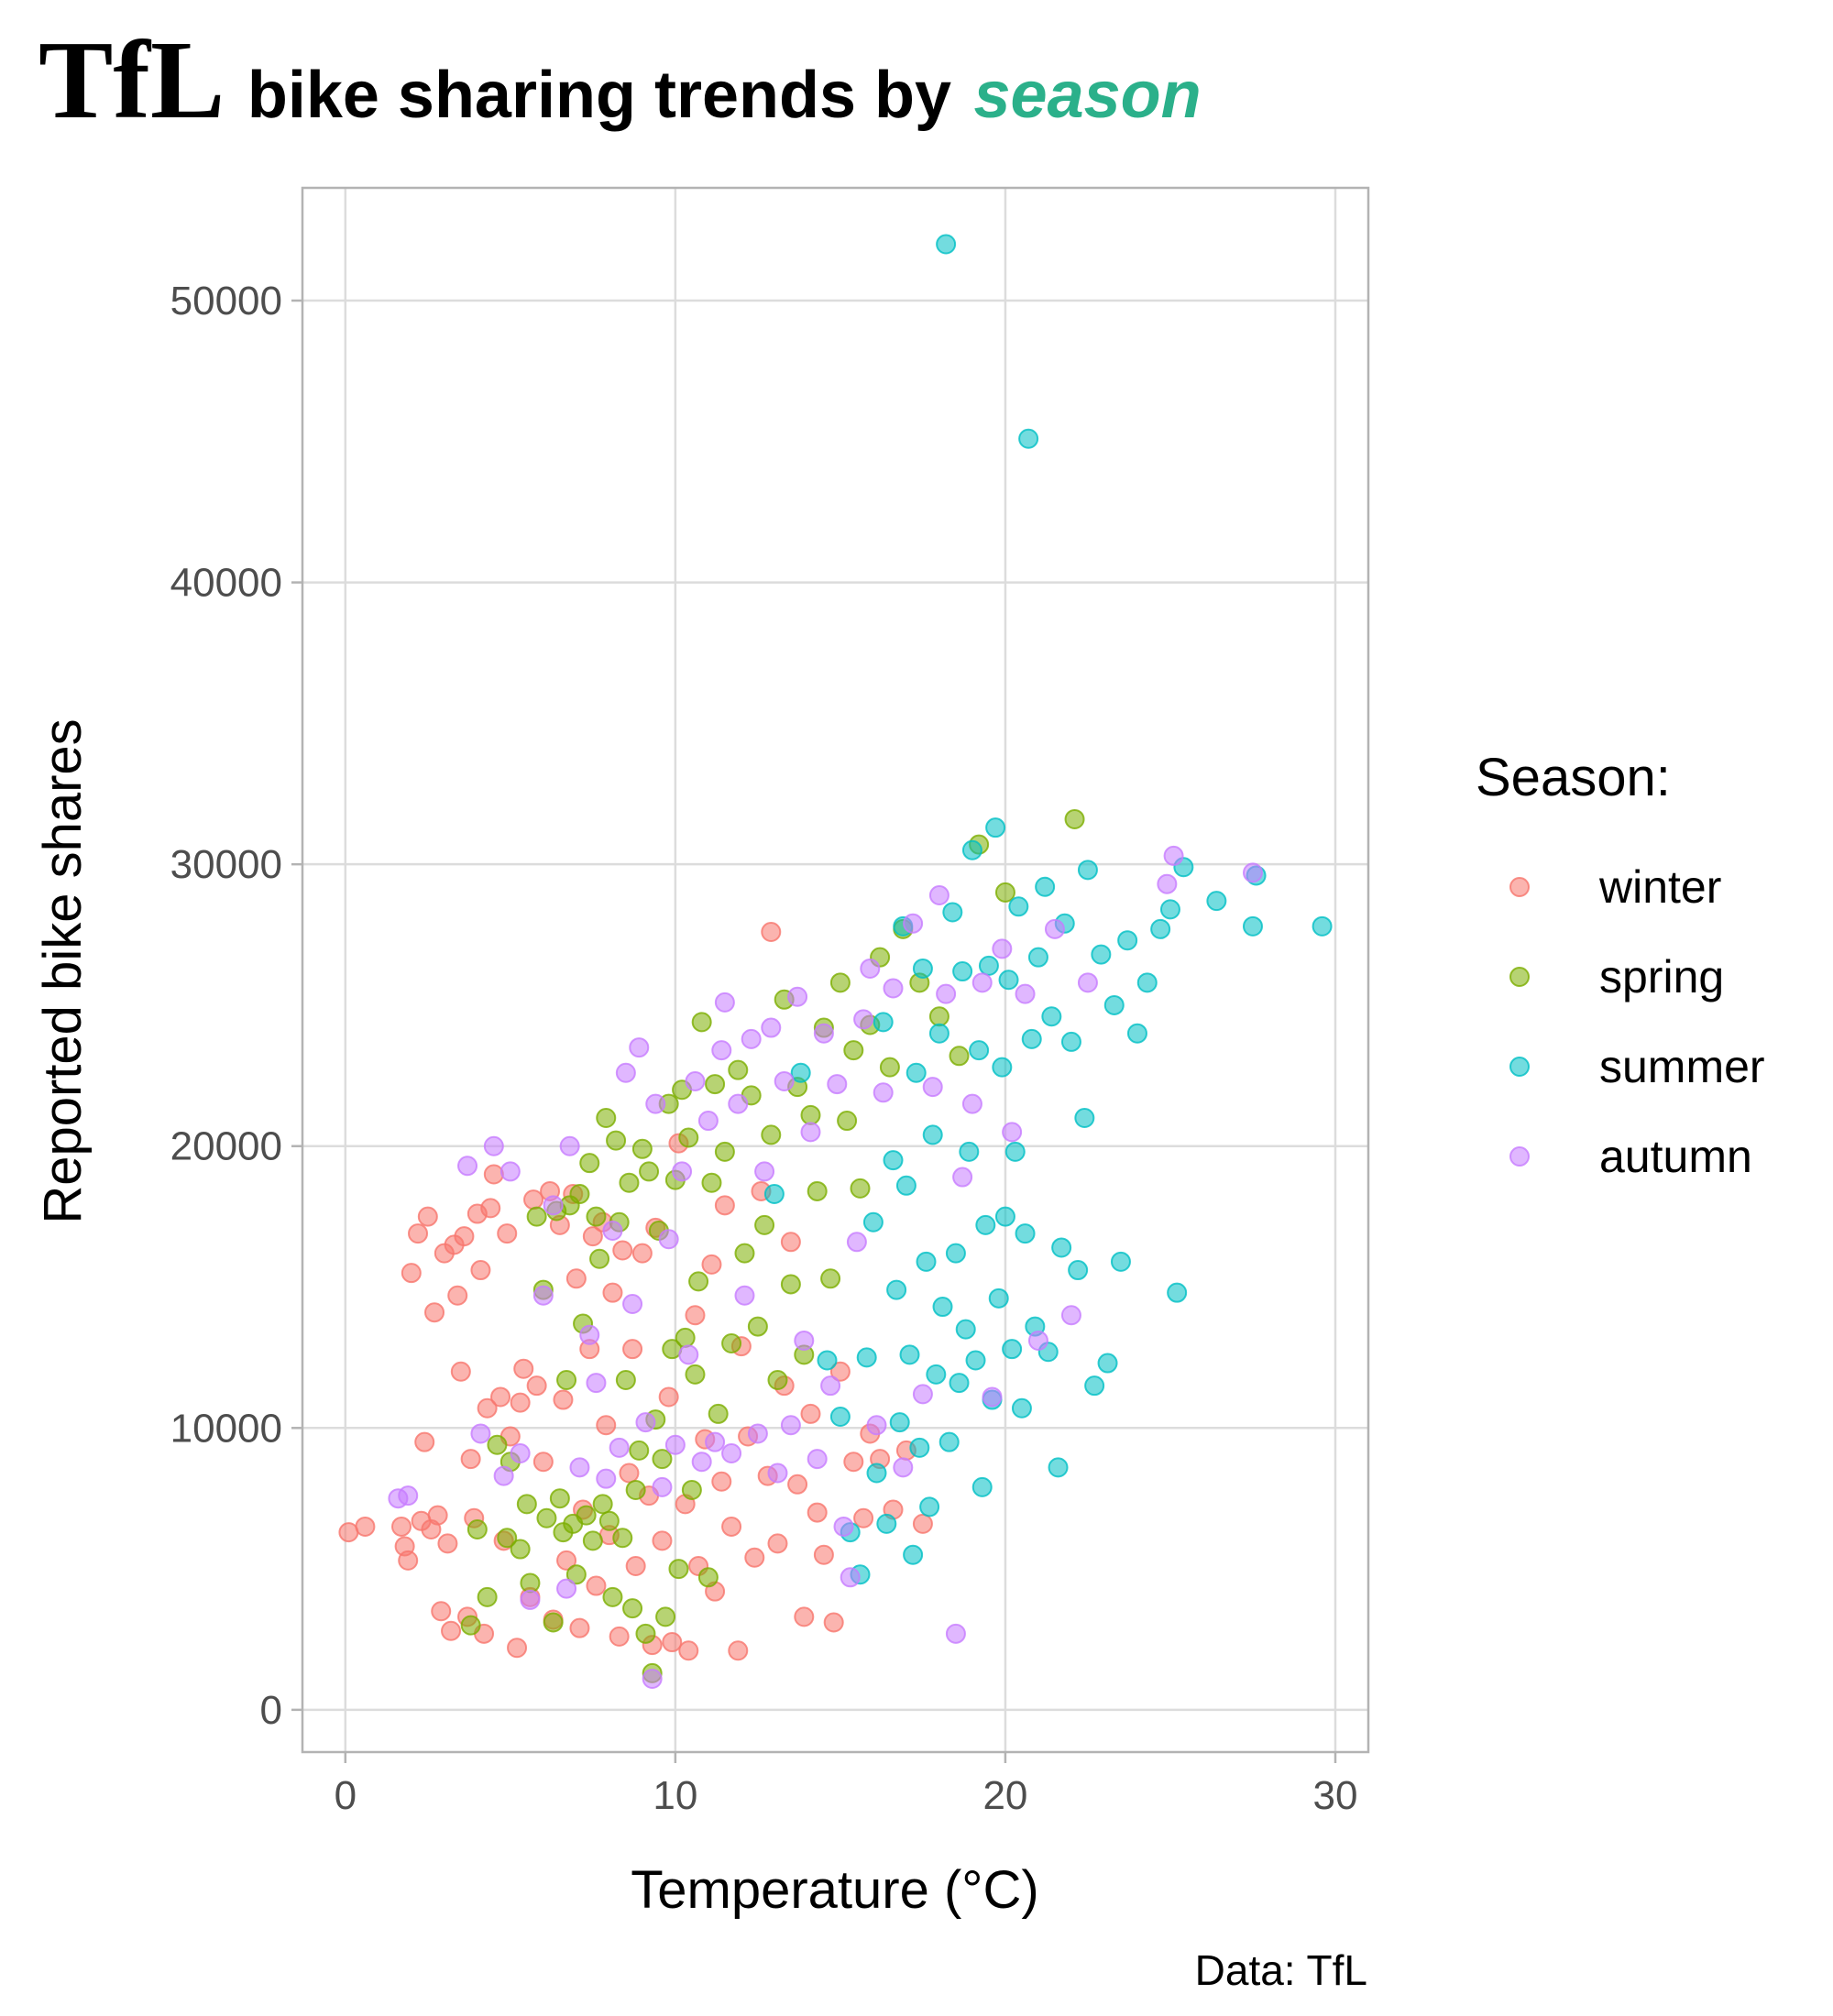 This screenshot has height=2016, width=1833. Describe the element at coordinates (131, 80) in the screenshot. I see `title-prefix: TfL` at that location.